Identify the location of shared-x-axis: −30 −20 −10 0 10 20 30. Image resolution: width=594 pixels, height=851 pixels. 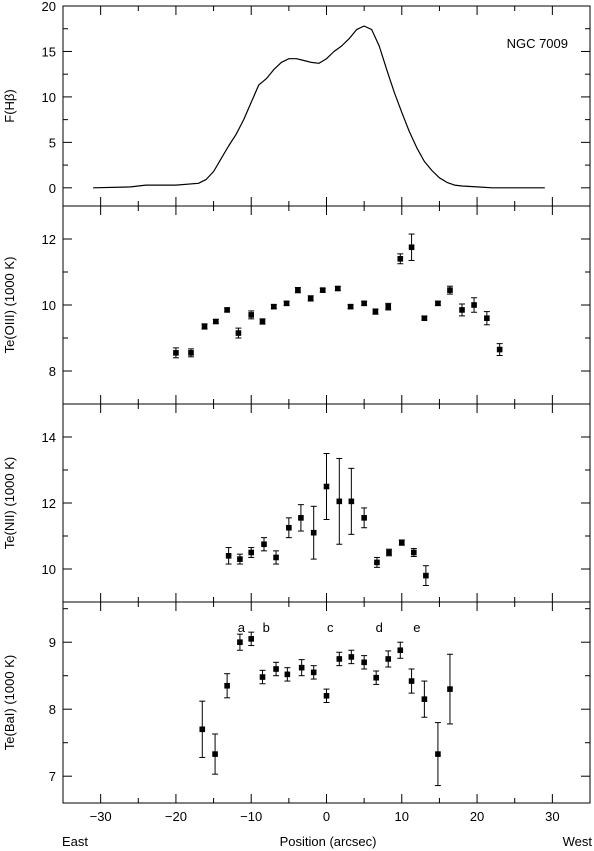
(325, 816).